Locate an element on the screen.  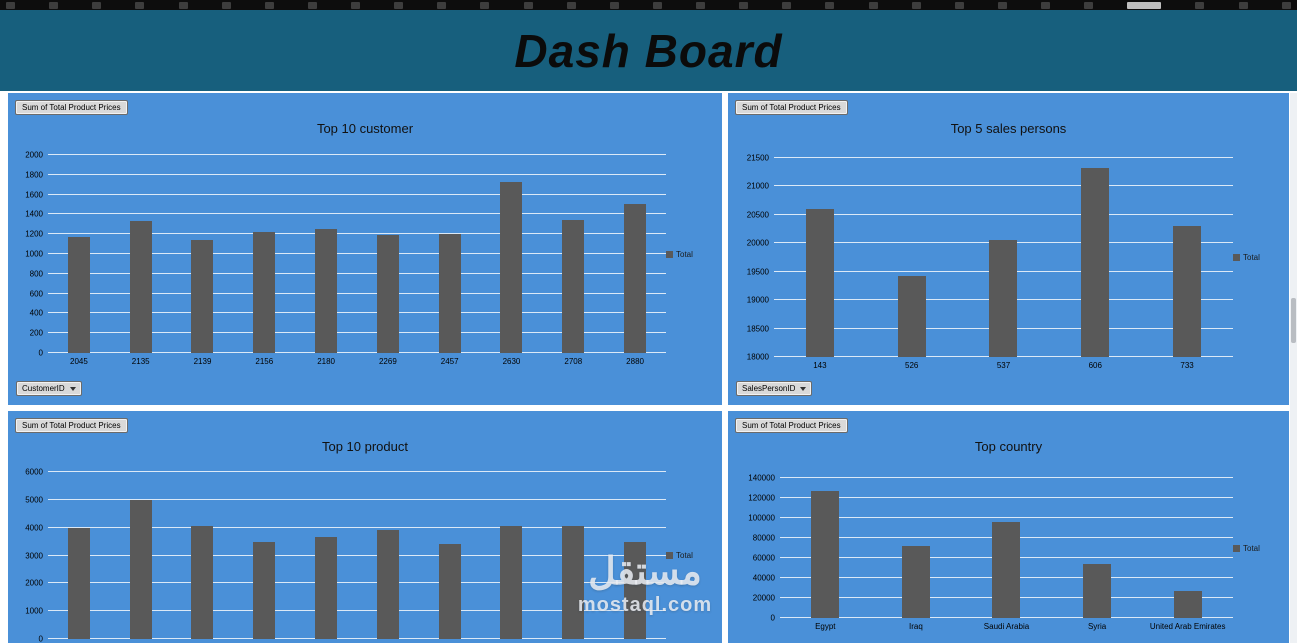
filter-button-customerid: CustomerID is located at coordinates (49, 388).